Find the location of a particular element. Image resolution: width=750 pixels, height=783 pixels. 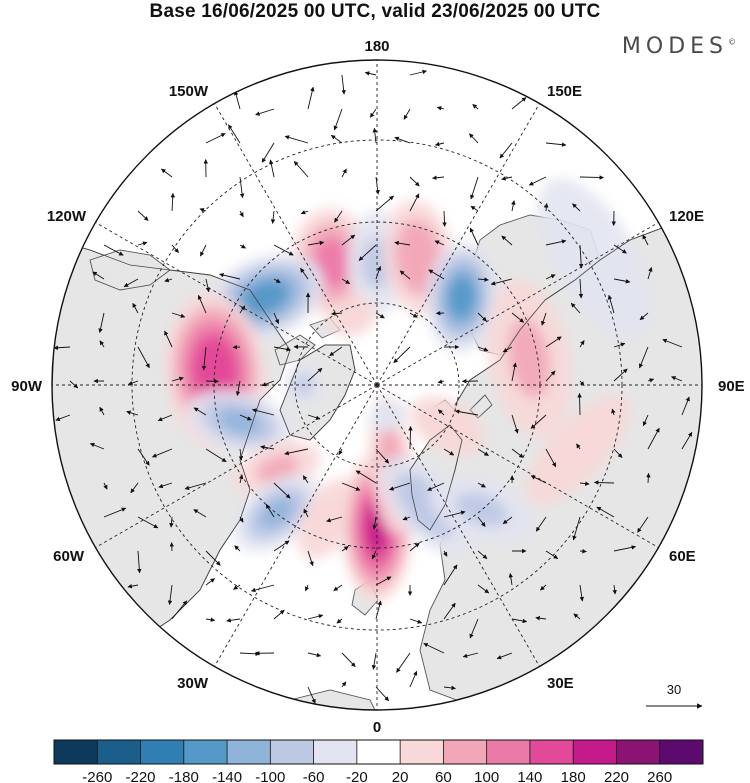

lon-label-120w: 120W is located at coordinates (67, 216).